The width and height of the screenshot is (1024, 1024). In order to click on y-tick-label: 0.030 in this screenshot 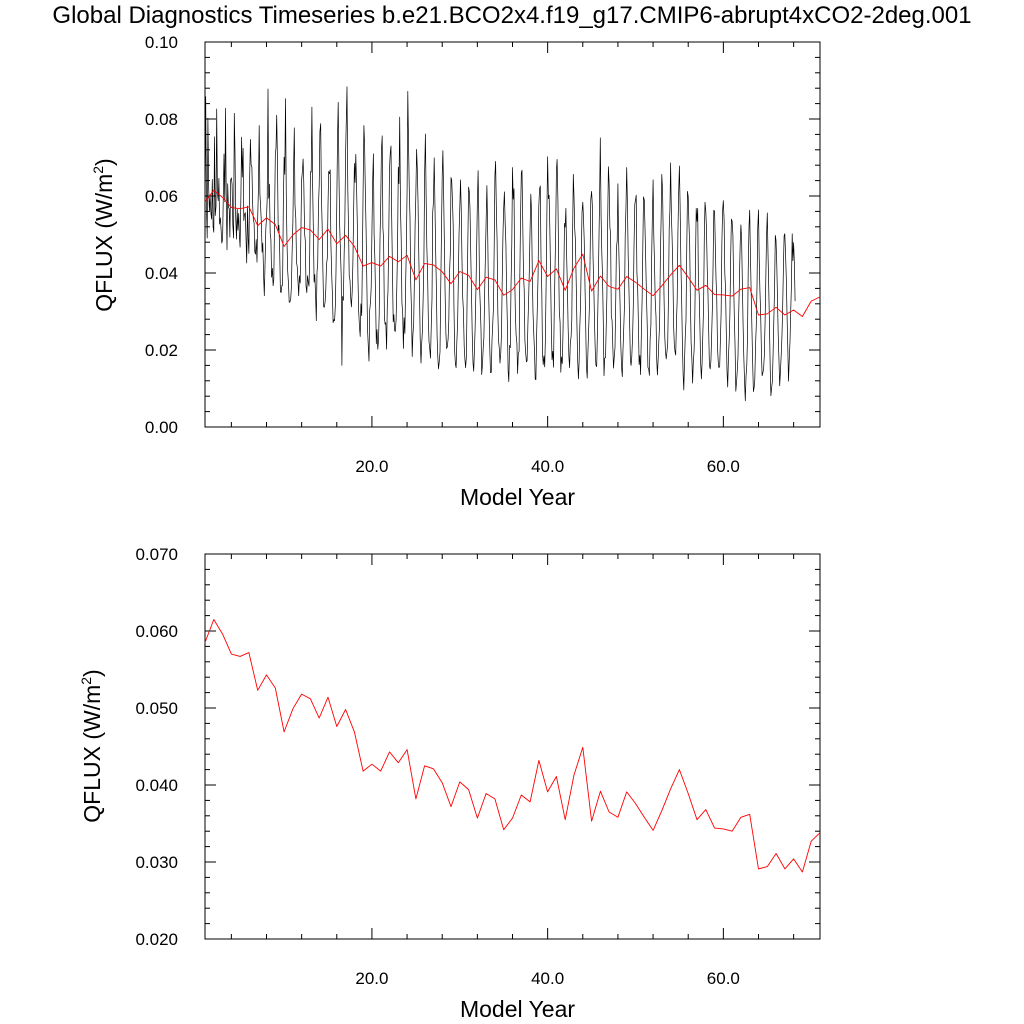, I will do `click(156, 862)`.